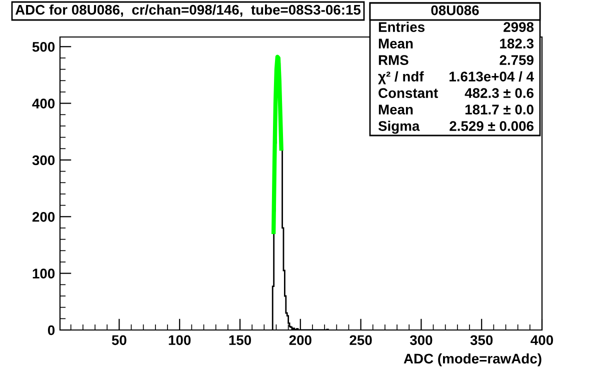 The image size is (596, 368). Describe the element at coordinates (43, 217) in the screenshot. I see `y-tick-label: 200` at that location.